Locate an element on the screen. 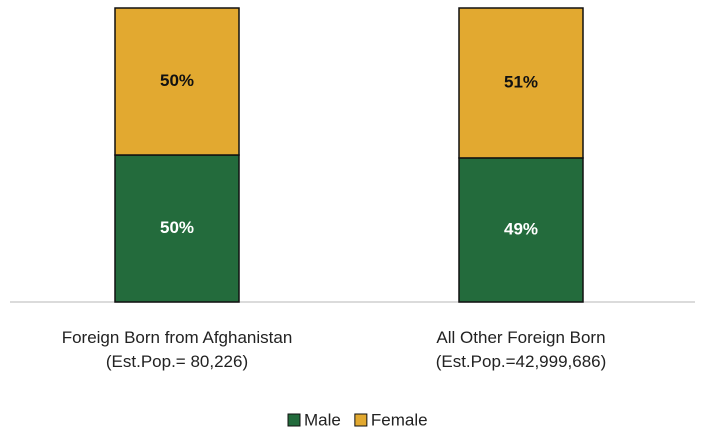 The height and width of the screenshot is (431, 705). legend-label: Male is located at coordinates (322, 419).